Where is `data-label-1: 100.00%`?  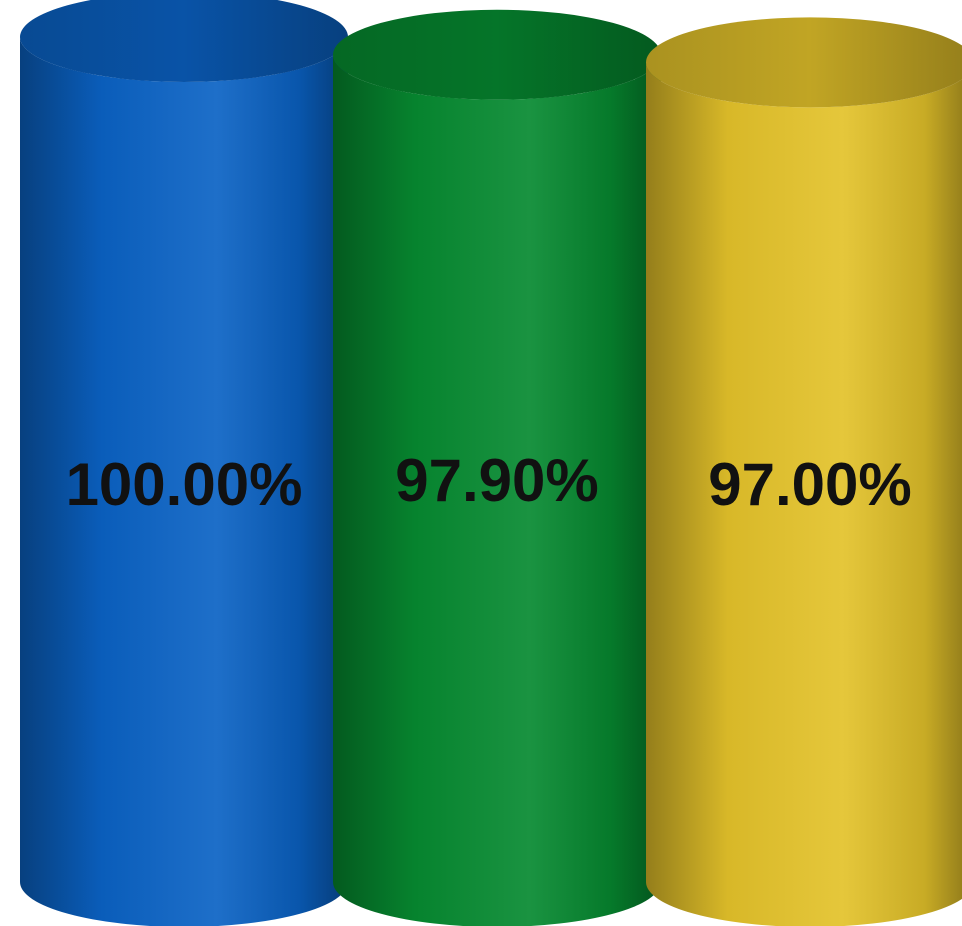
data-label-1: 100.00% is located at coordinates (184, 484).